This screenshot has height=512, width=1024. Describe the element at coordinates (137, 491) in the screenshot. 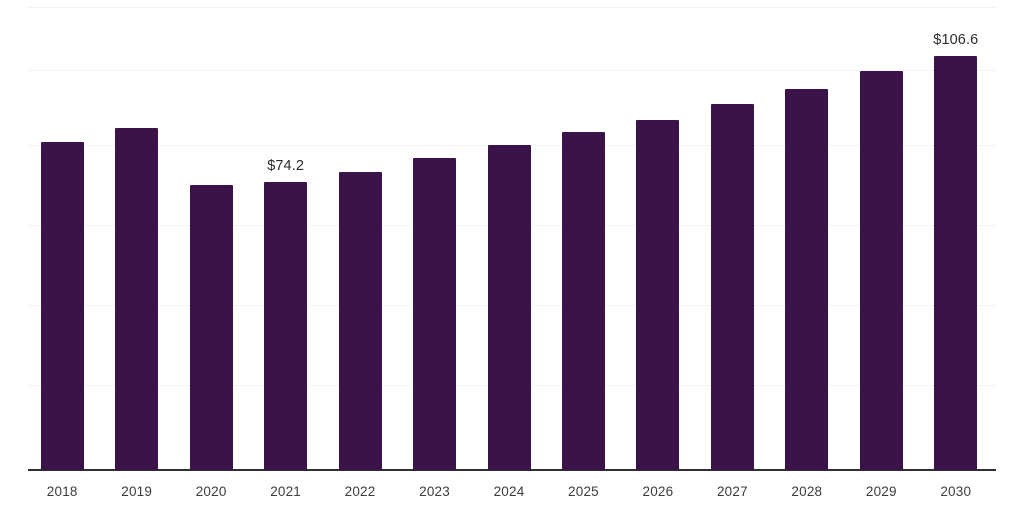

I see `x-tick-label-2019: 2019` at that location.